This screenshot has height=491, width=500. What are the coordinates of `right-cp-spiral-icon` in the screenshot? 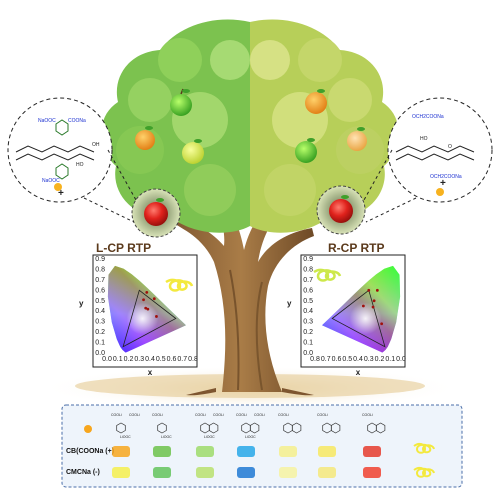 It's located at (327, 275).